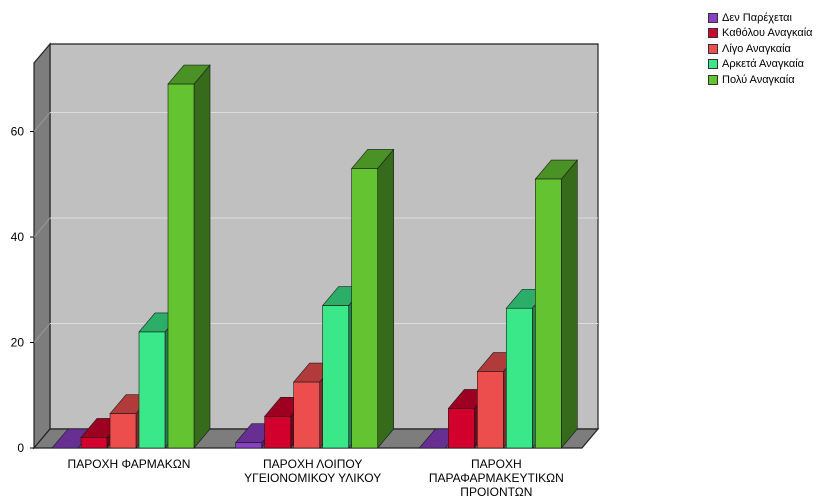 This screenshot has width=828, height=502. What do you see at coordinates (757, 17) in the screenshot?
I see `legend-label: Δεν Παρέχεται` at bounding box center [757, 17].